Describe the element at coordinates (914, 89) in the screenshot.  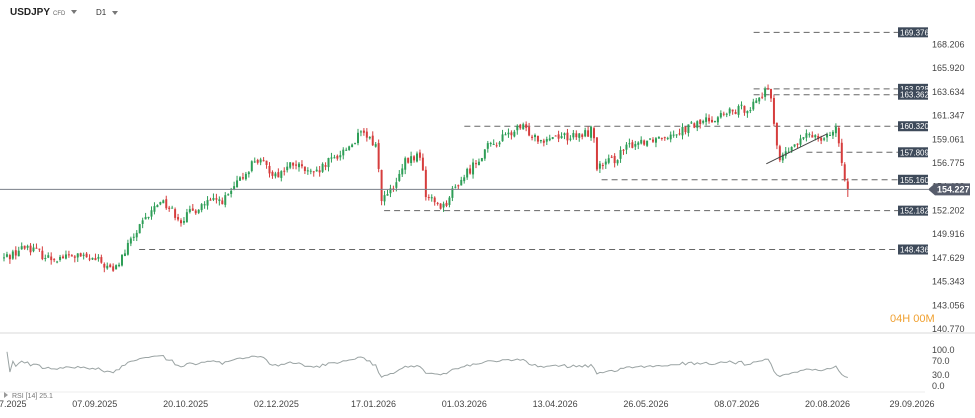
I see `level-label: 163.928` at that location.